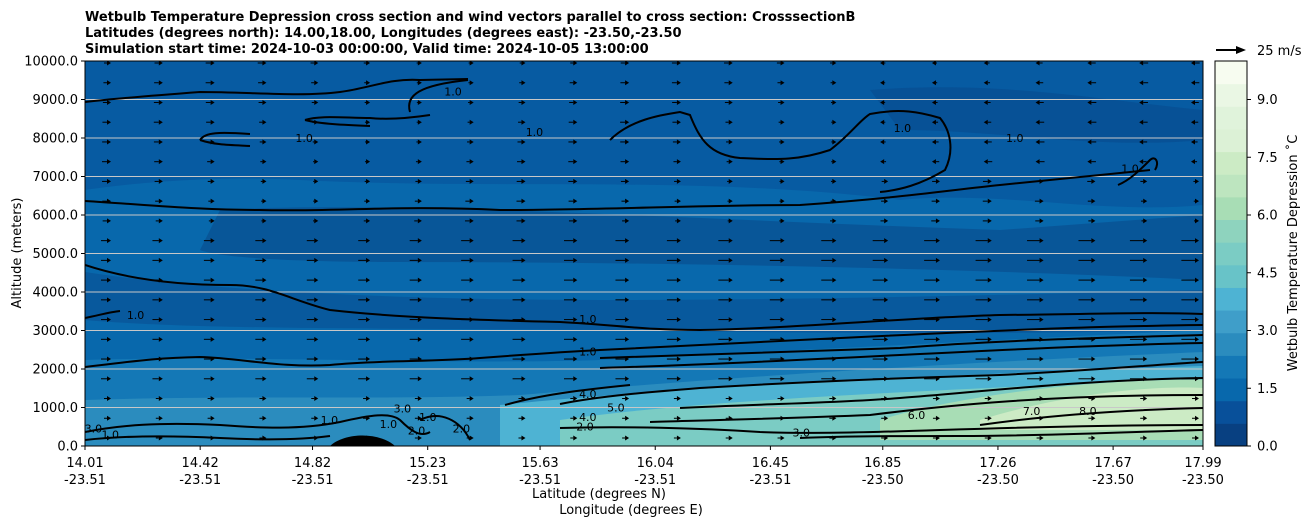 This screenshot has height=526, width=1312. What do you see at coordinates (56, 254) in the screenshot?
I see `y-tick-label: 5000.0` at bounding box center [56, 254].